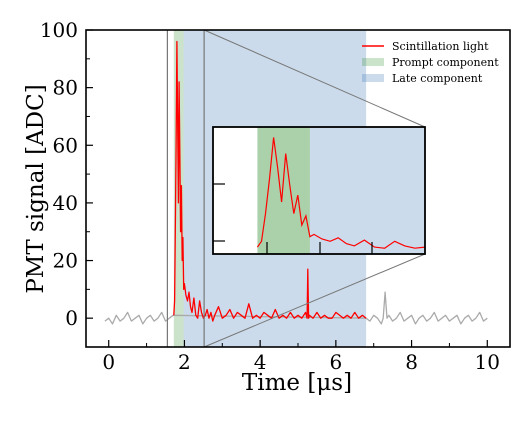 The image size is (532, 425). Describe the element at coordinates (65, 88) in the screenshot. I see `y-tick-label-80: 80` at that location.